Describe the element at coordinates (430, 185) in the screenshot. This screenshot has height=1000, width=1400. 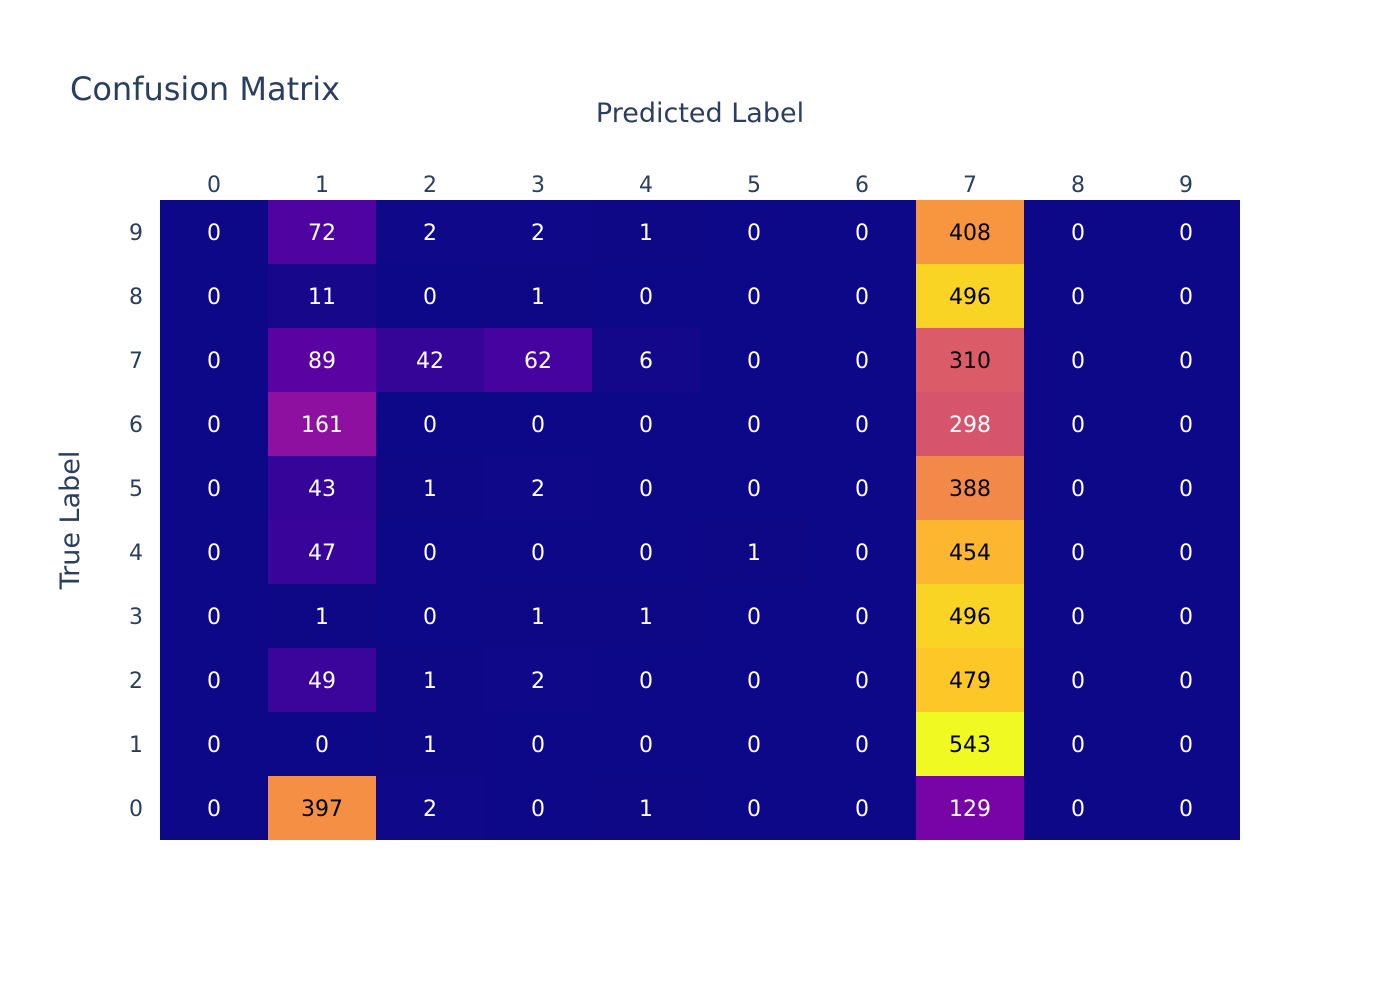
I see `x-tick-label: 2` at that location.